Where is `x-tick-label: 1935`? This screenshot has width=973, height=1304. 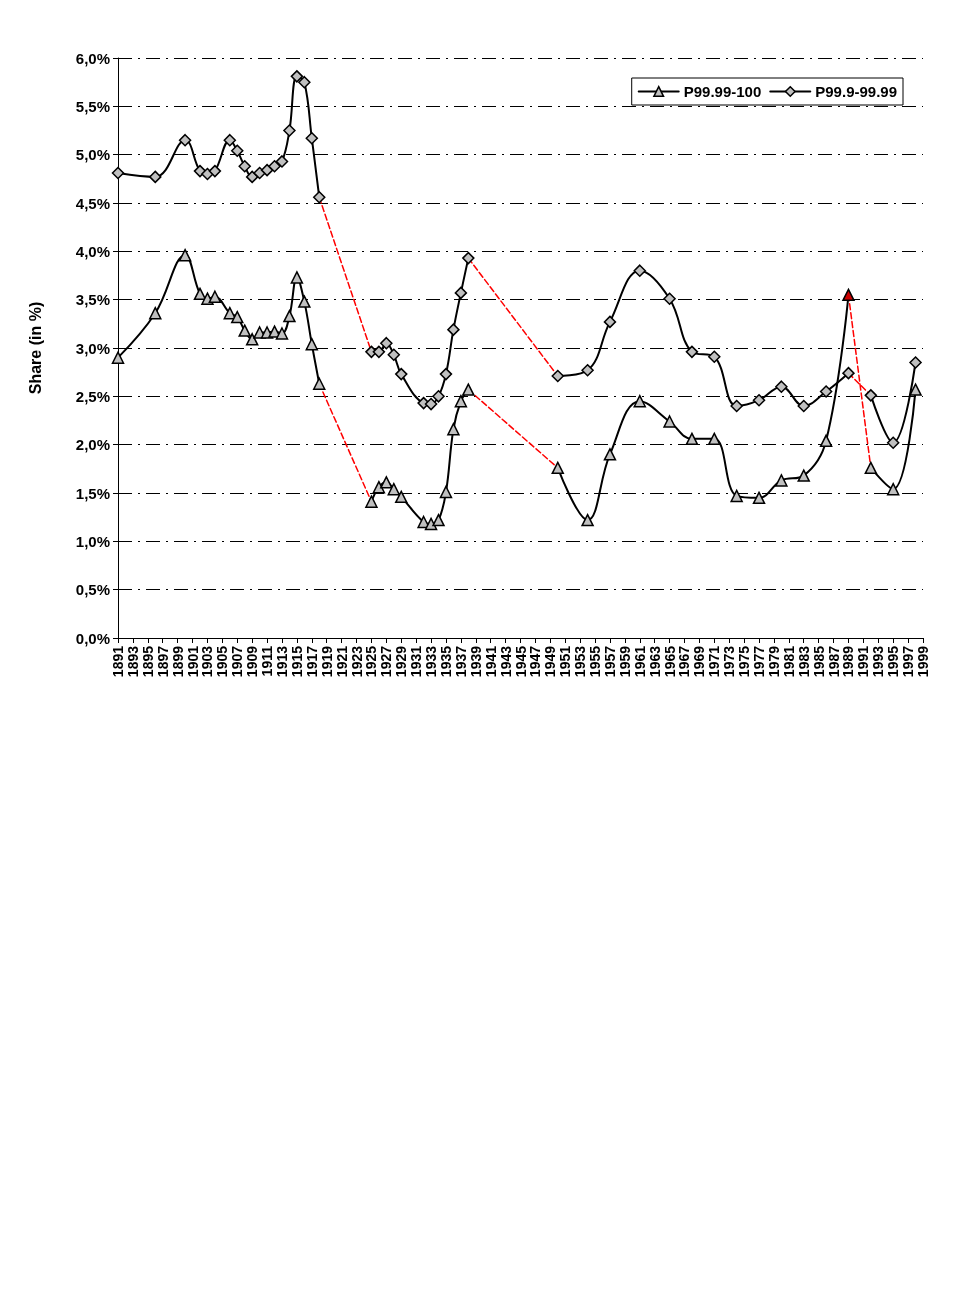
x-tick-label: 1935 is located at coordinates (445, 661).